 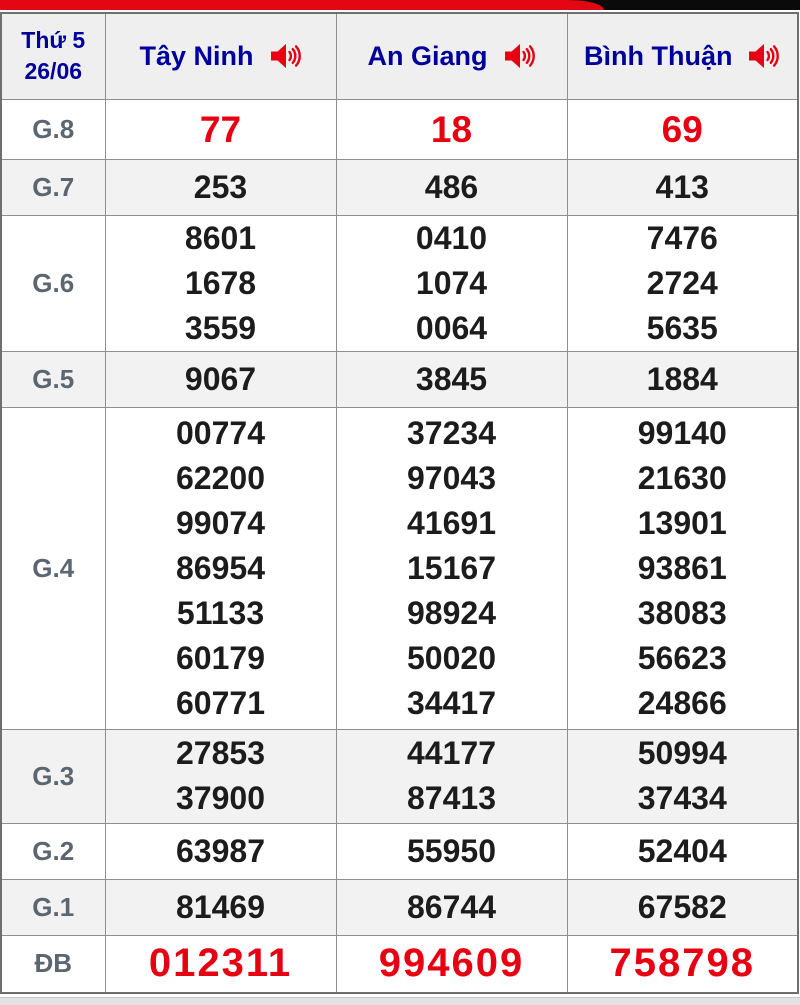 What do you see at coordinates (220, 522) in the screenshot?
I see `prize-number: 99074` at bounding box center [220, 522].